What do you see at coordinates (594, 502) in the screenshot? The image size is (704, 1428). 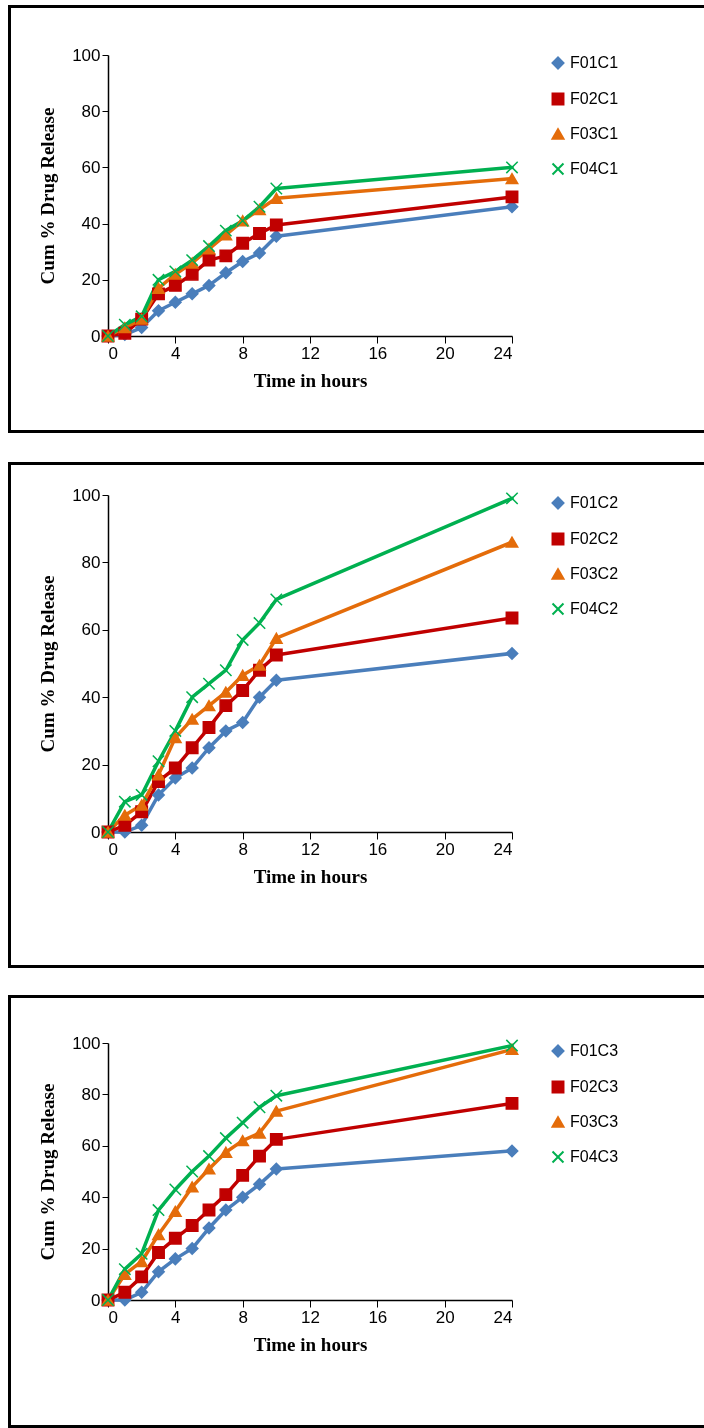 I see `legend-label: F01C2` at bounding box center [594, 502].